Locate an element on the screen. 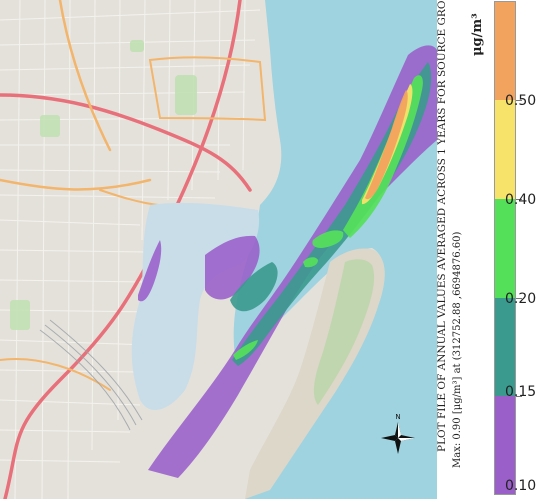 The height and width of the screenshot is (499, 550). legend-frame is located at coordinates (505, 248).